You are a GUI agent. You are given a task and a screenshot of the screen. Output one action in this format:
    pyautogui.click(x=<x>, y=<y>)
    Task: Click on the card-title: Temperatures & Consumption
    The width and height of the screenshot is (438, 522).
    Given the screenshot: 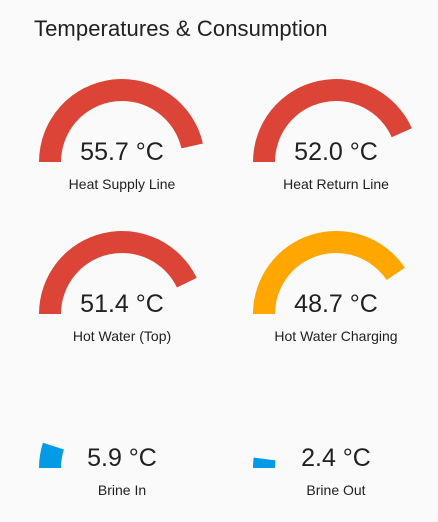 What is the action you would take?
    pyautogui.click(x=181, y=28)
    